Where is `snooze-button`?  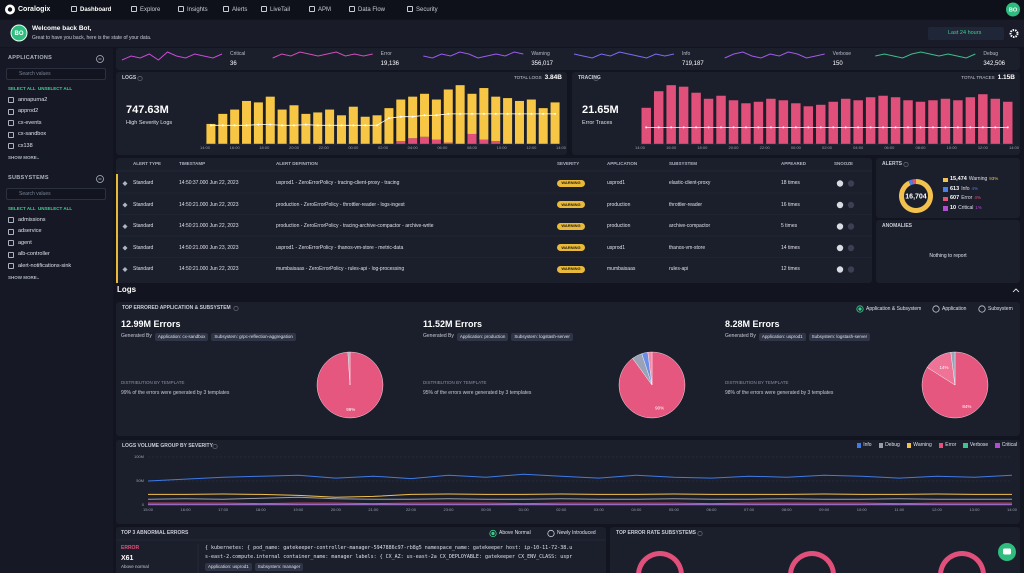 snooze-button is located at coordinates (840, 205).